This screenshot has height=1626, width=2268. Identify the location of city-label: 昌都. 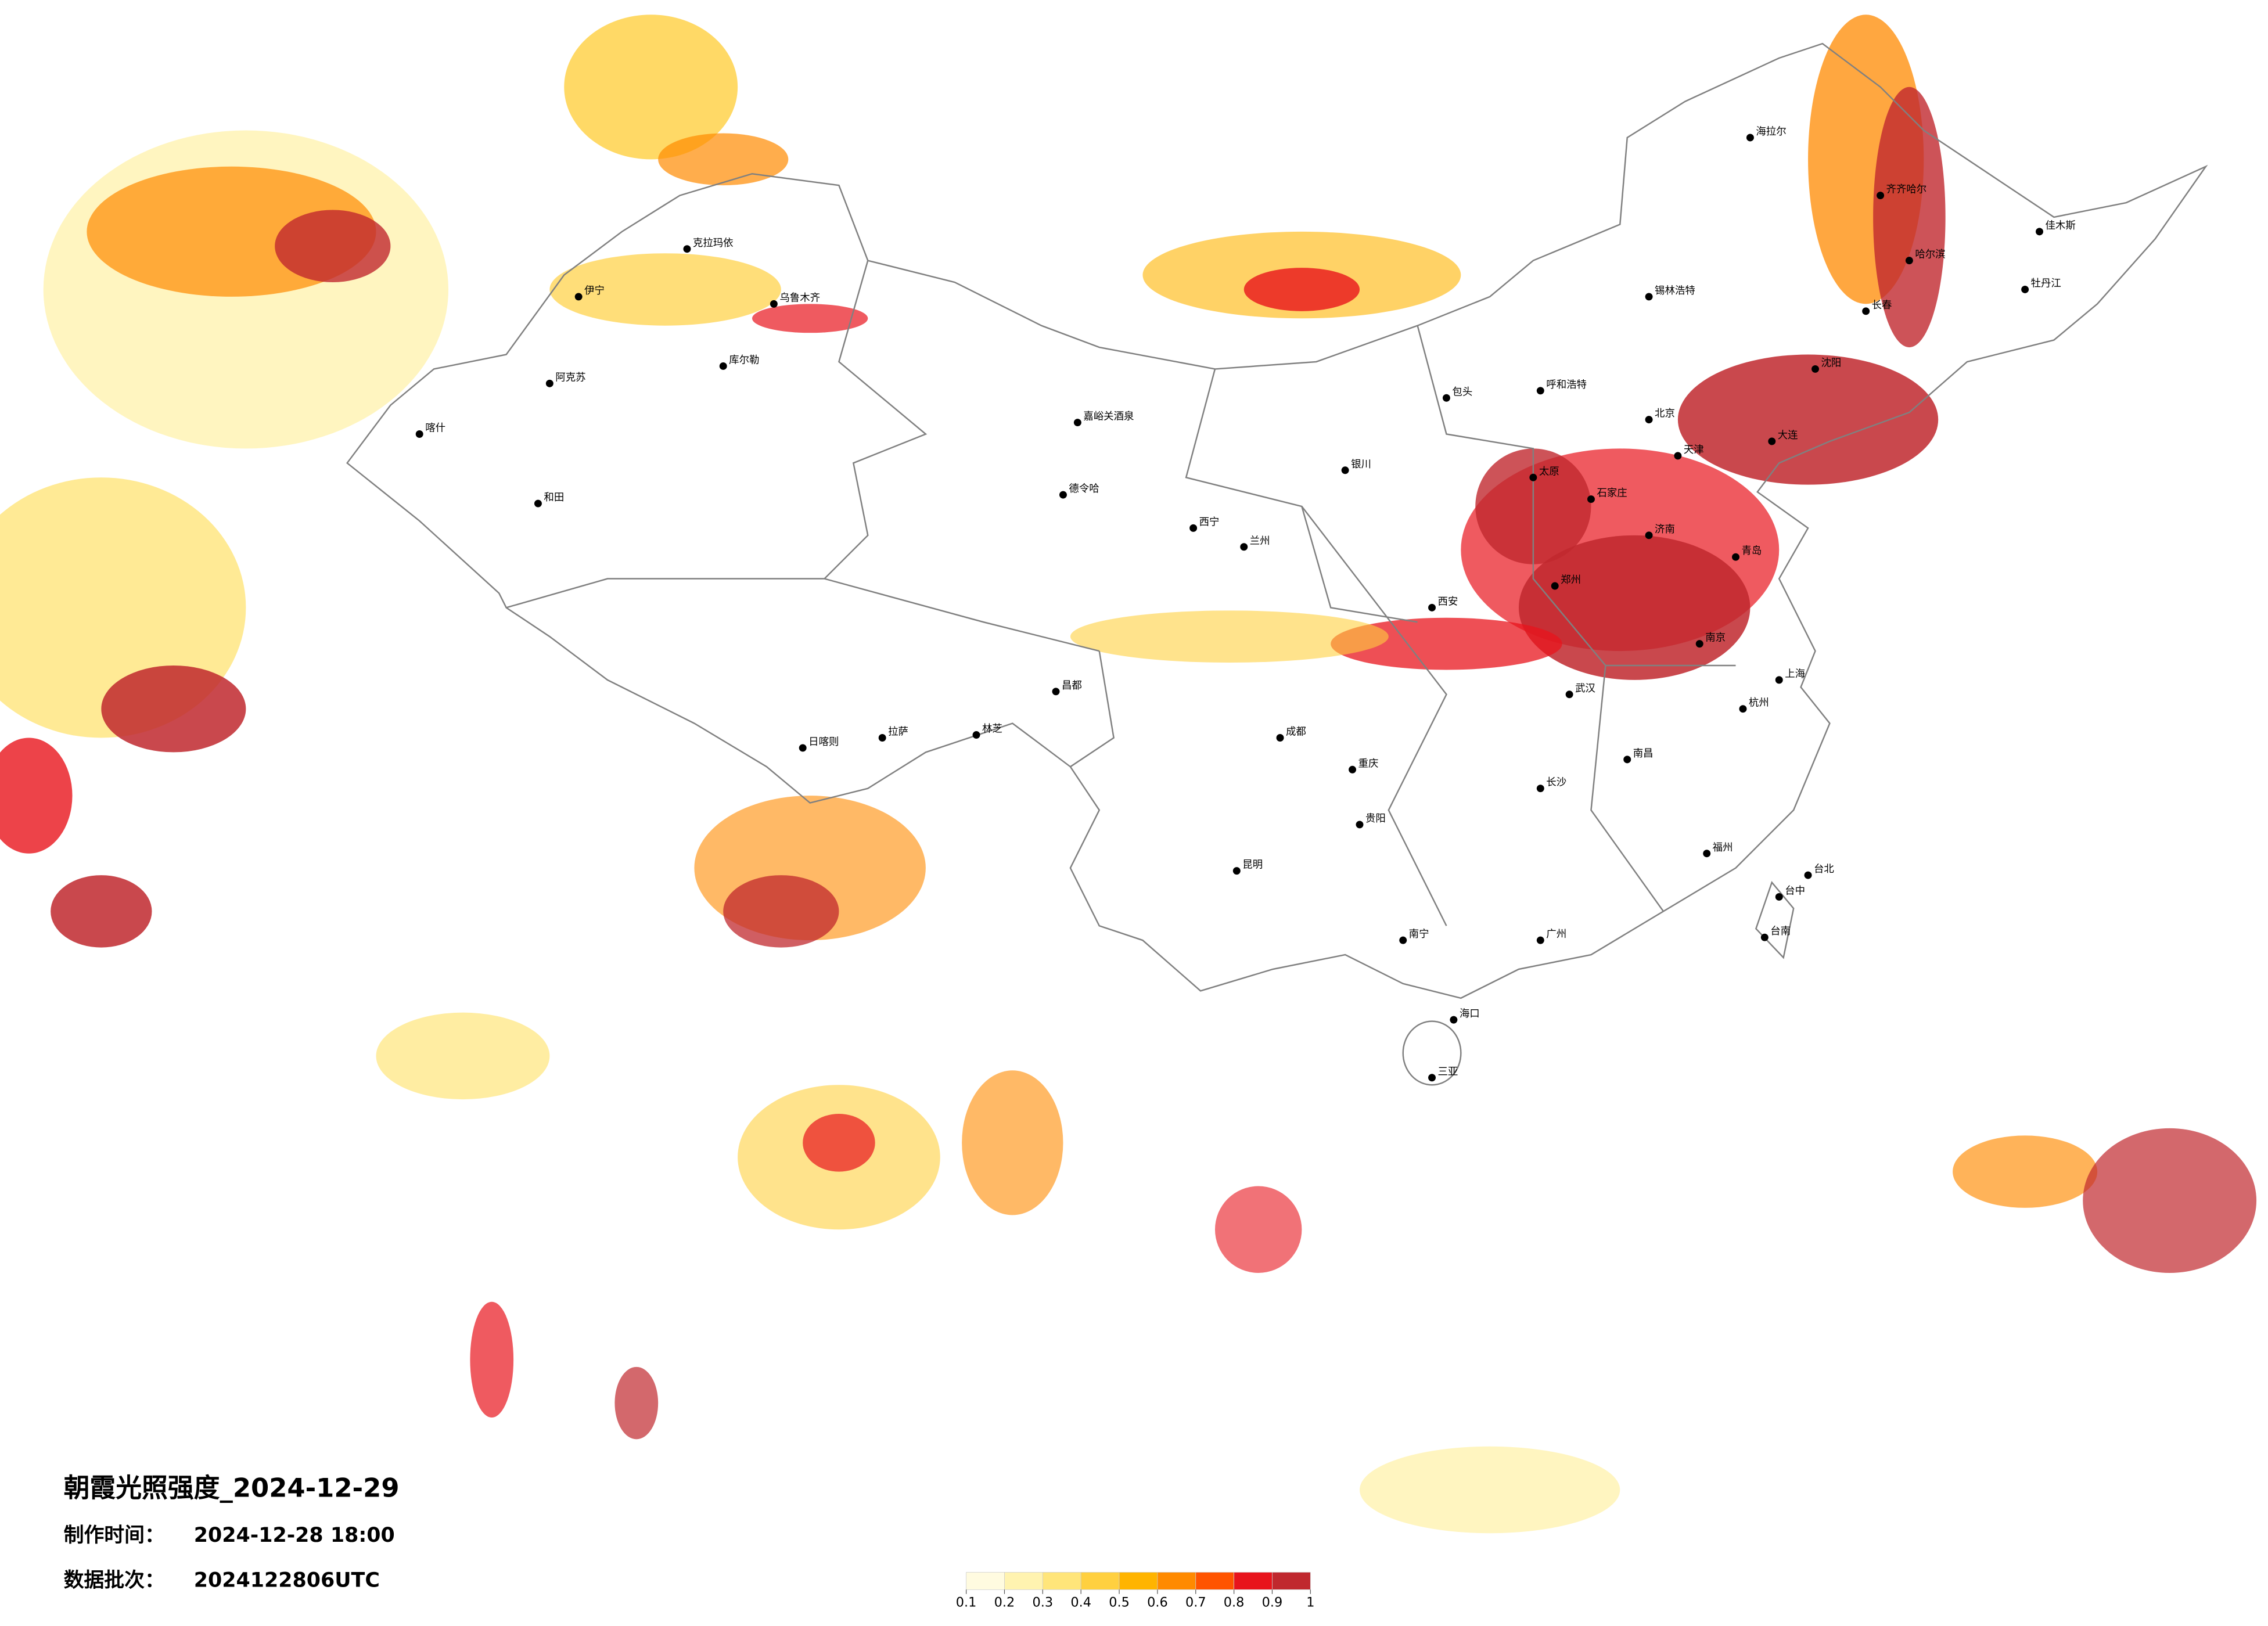
(1072, 686).